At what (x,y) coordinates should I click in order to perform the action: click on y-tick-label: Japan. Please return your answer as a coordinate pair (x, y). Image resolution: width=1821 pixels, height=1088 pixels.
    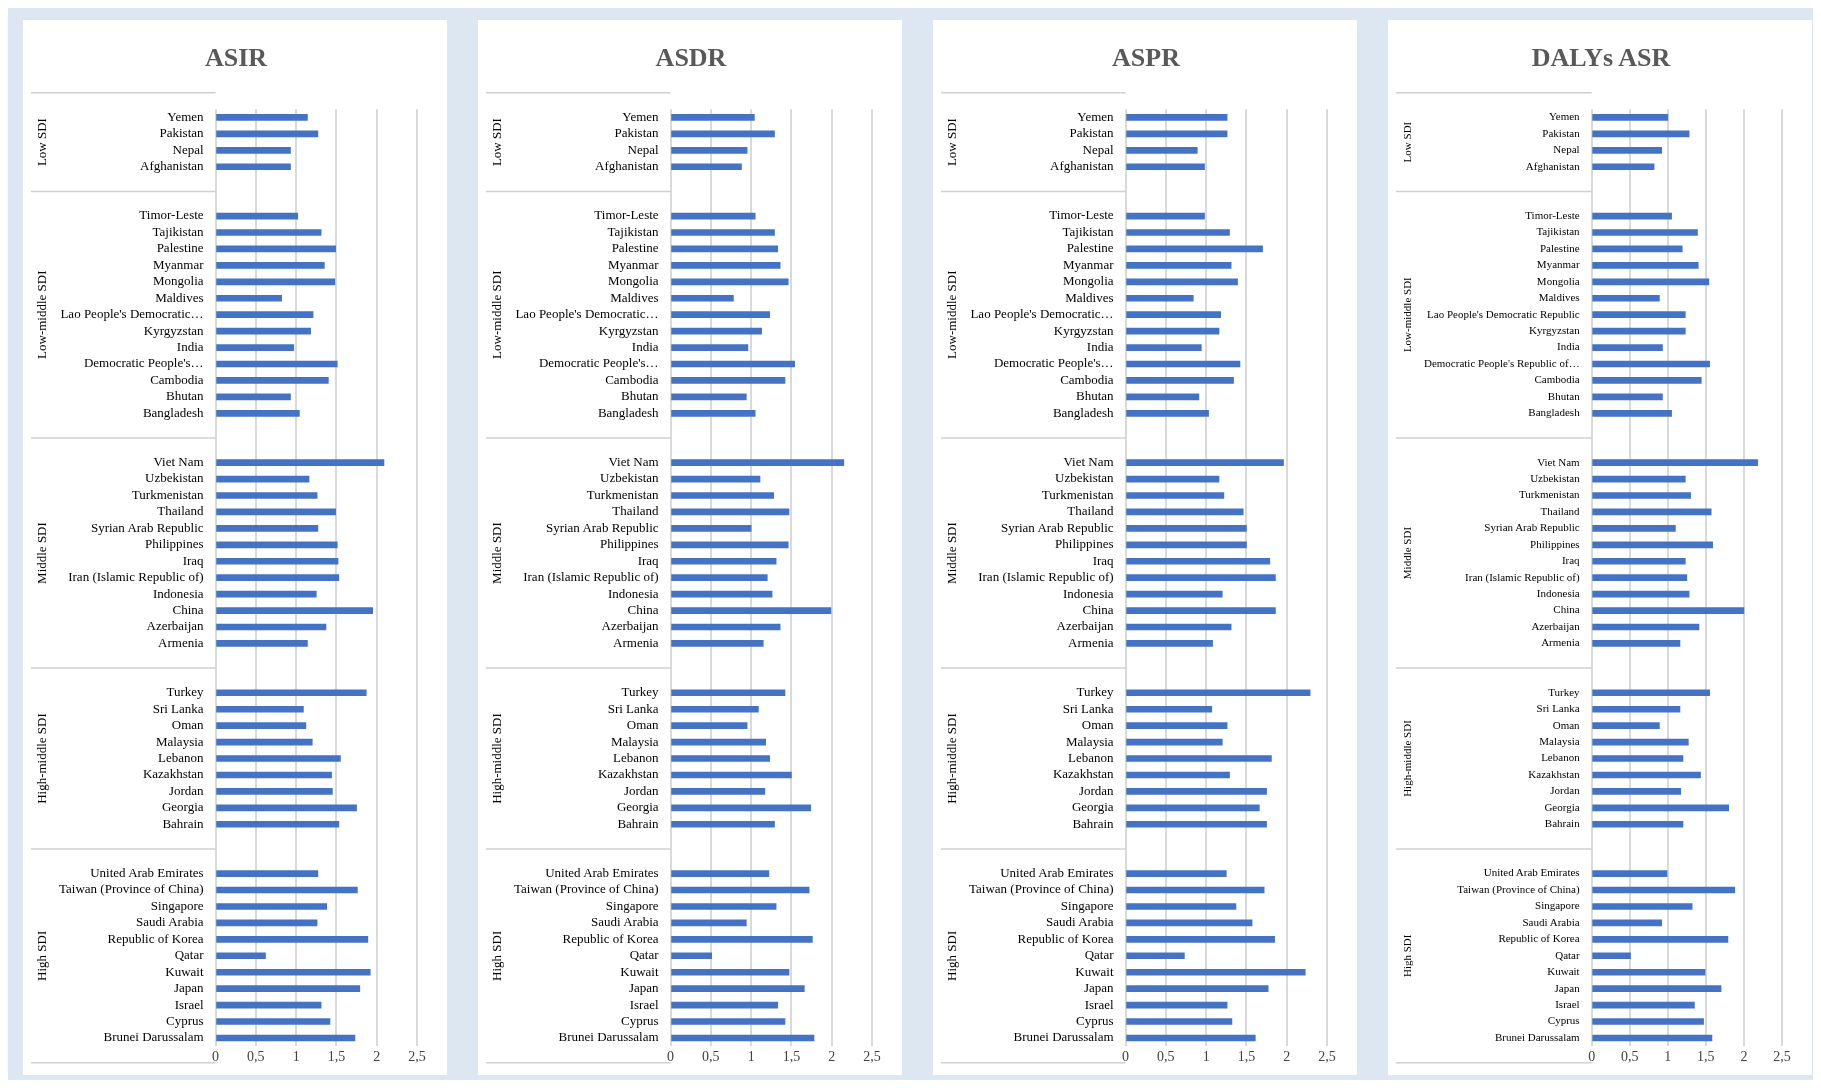
    Looking at the image, I should click on (1567, 987).